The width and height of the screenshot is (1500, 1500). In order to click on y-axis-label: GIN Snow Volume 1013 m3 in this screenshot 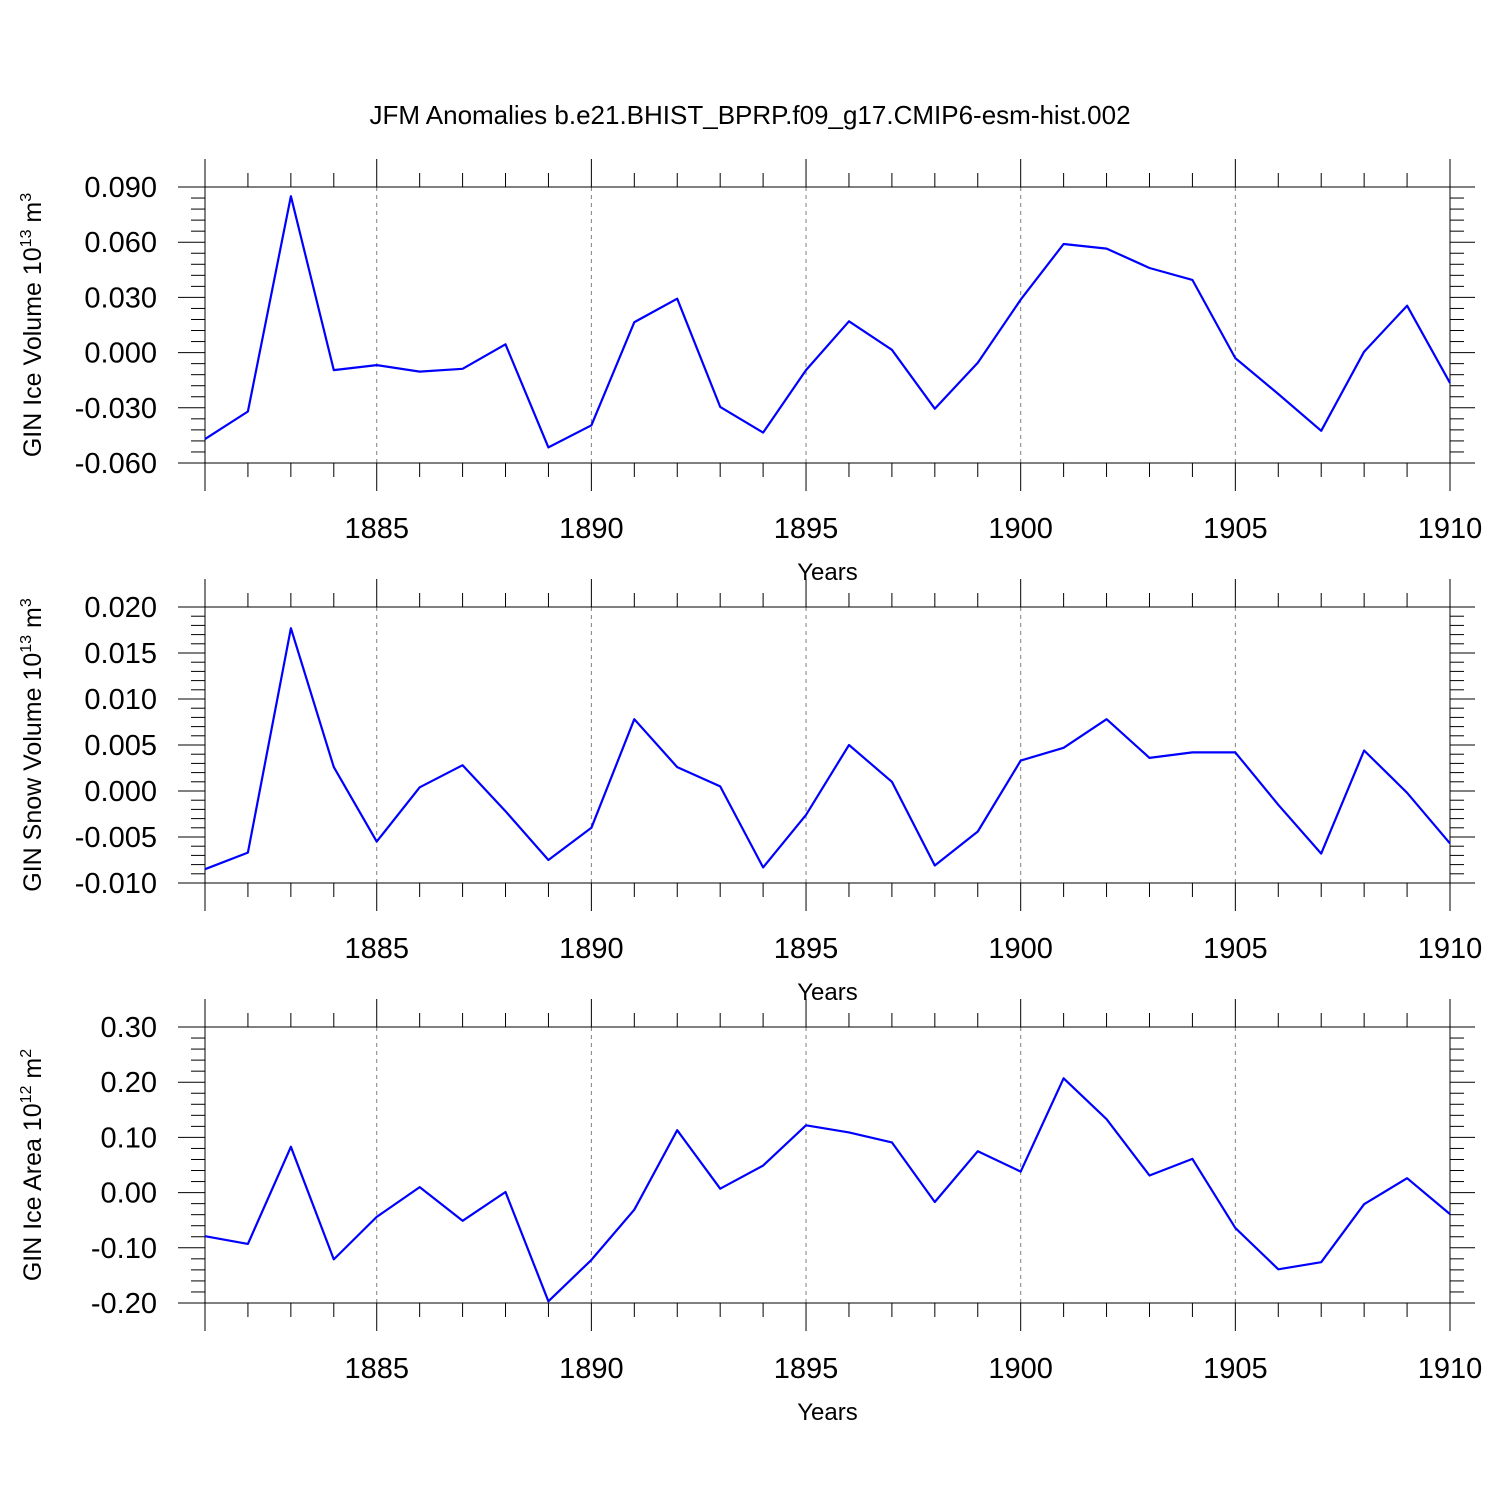, I will do `click(32, 745)`.